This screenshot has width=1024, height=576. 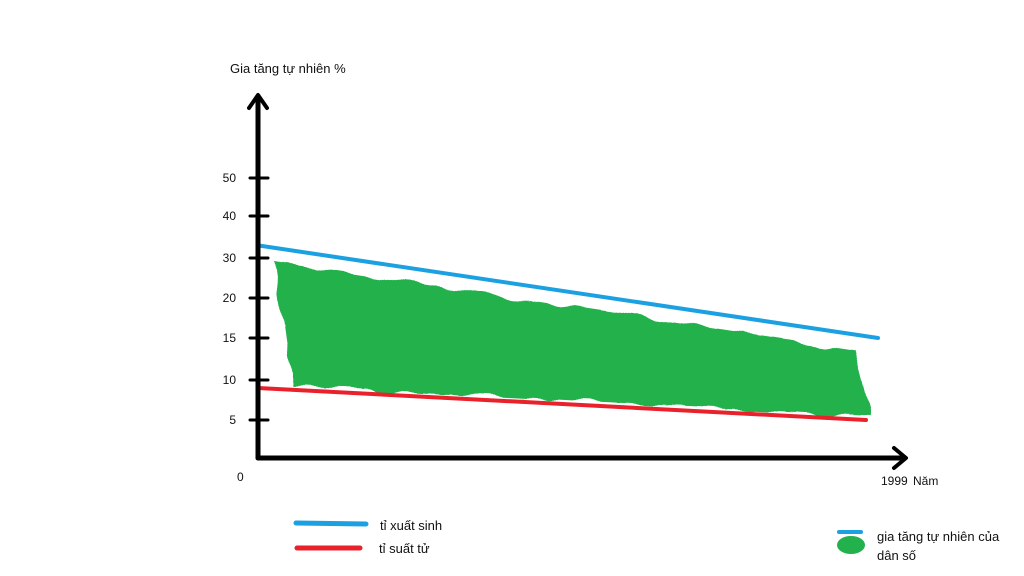 What do you see at coordinates (230, 338) in the screenshot?
I see `y-tick-label-15: 15` at bounding box center [230, 338].